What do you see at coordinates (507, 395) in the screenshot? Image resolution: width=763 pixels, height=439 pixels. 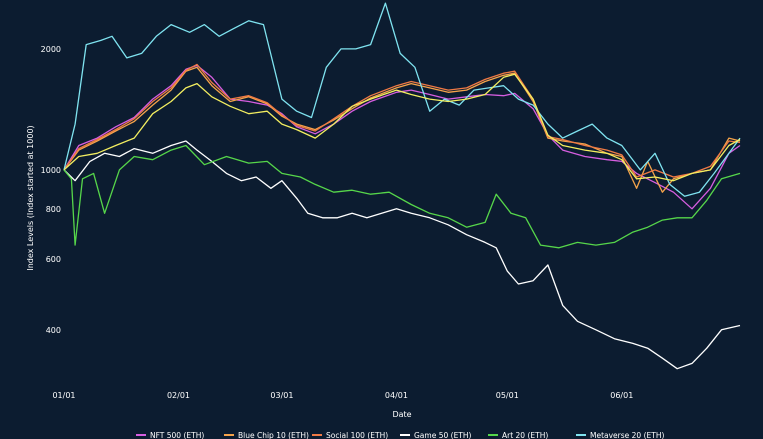 I see `x-tick-label: 05/01` at bounding box center [507, 395].